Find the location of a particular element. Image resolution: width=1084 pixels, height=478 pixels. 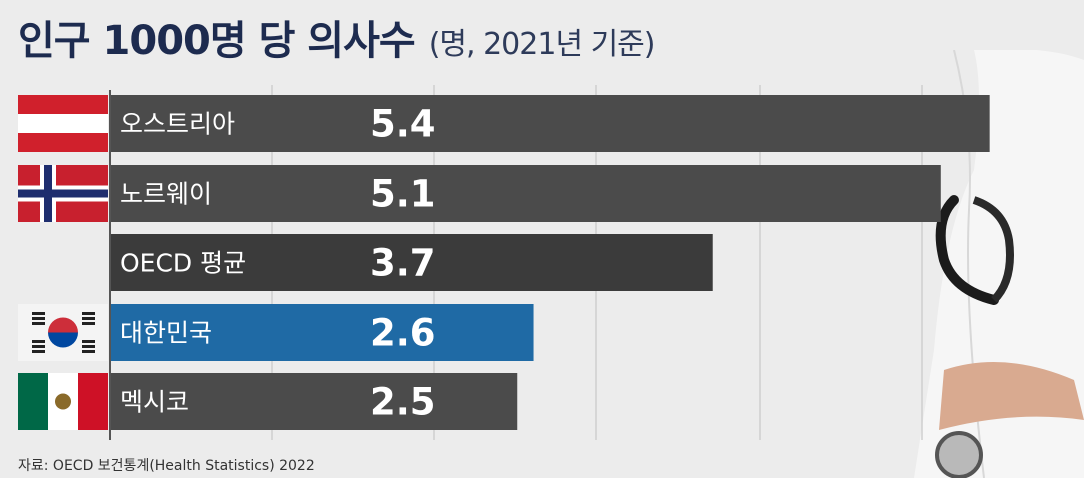

mexico-flag is located at coordinates (63, 401).